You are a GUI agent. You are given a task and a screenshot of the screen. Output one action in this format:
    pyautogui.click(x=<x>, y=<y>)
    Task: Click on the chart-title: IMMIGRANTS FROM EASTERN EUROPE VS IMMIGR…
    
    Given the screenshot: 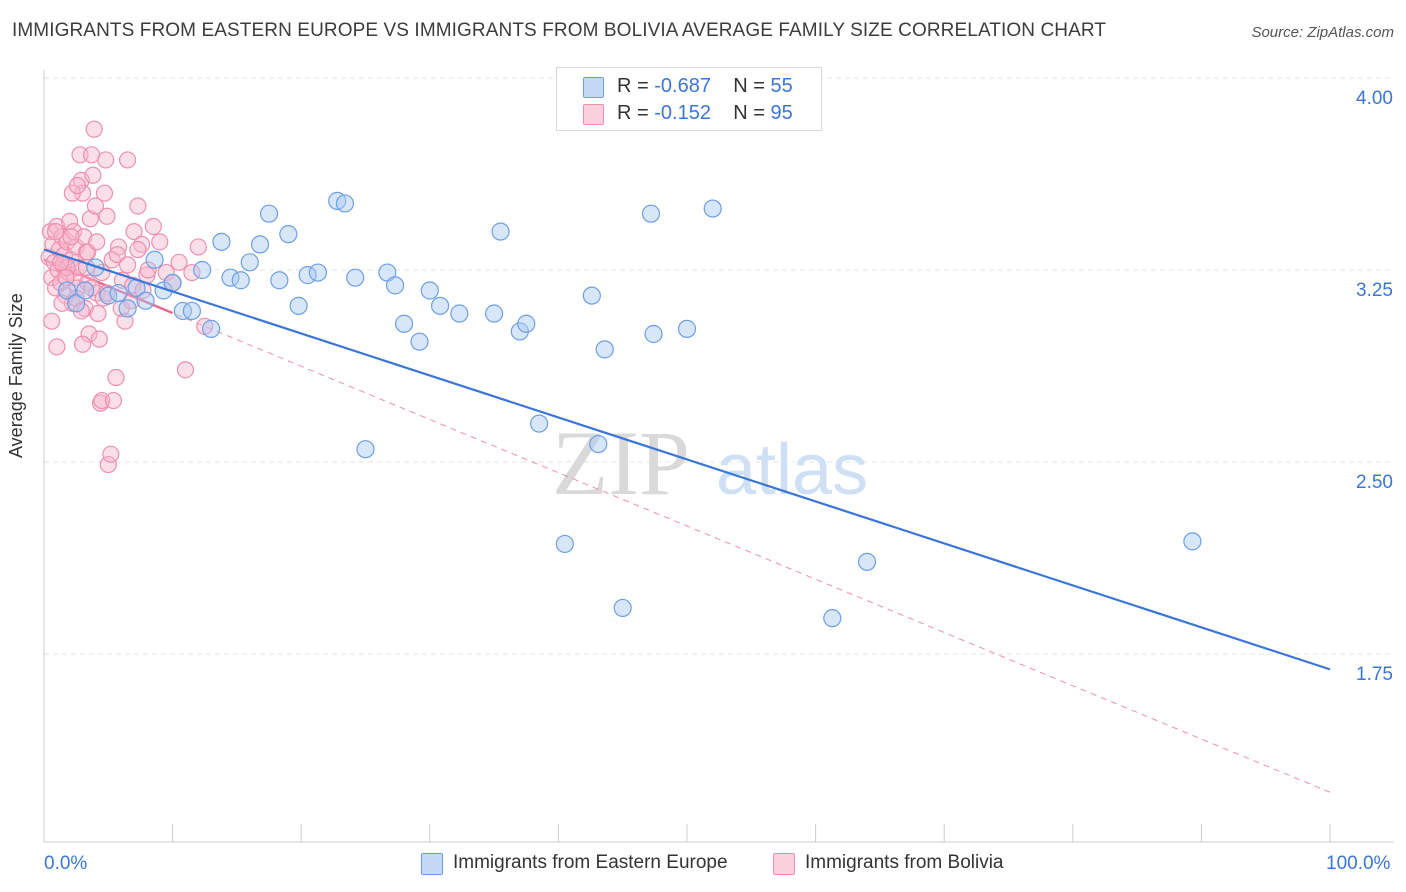 What is the action you would take?
    pyautogui.click(x=559, y=30)
    